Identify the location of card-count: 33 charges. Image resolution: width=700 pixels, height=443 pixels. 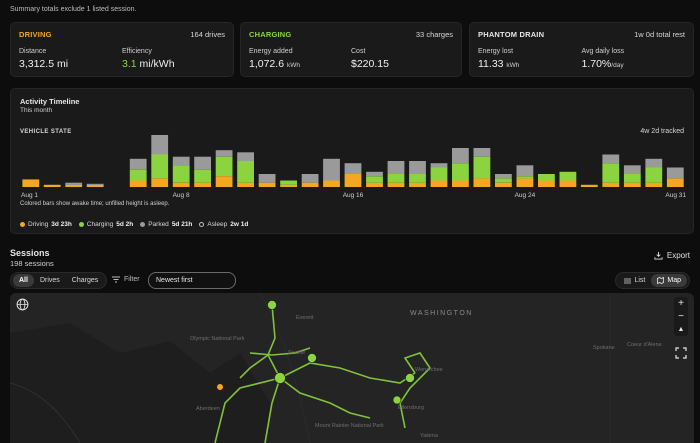
(434, 34).